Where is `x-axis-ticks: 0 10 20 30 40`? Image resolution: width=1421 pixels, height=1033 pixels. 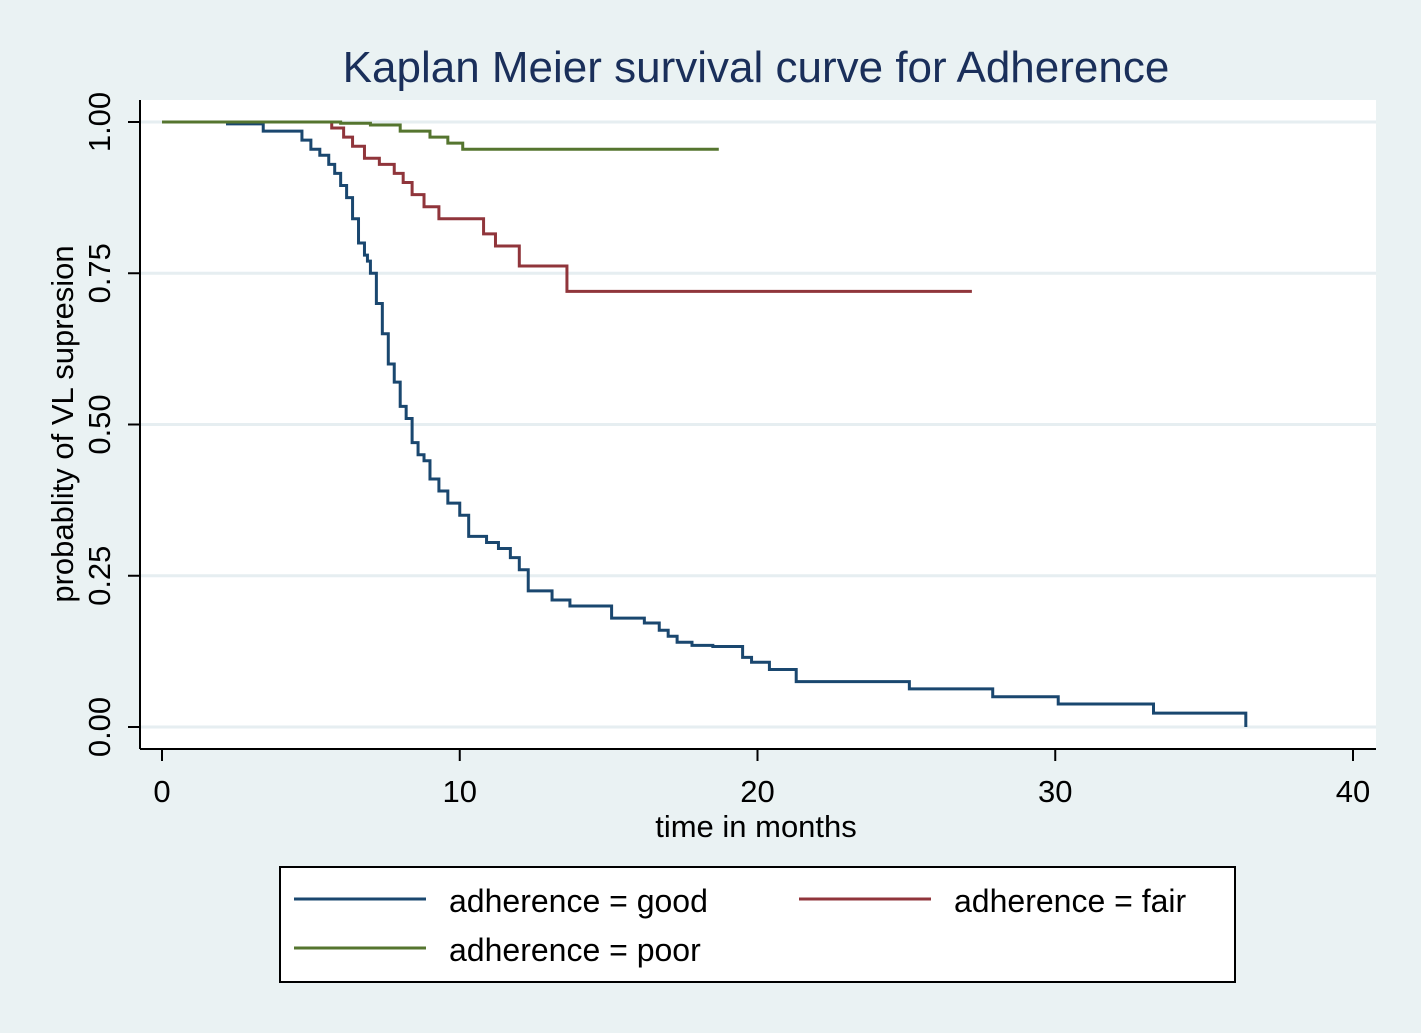 x-axis-ticks: 0 10 20 30 40 is located at coordinates (761, 779).